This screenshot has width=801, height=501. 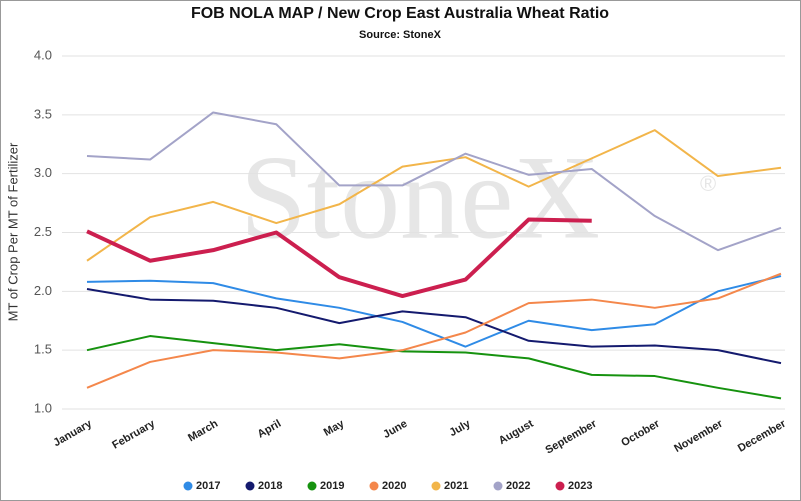 I want to click on chart-subtitle: Source: StoneX, so click(x=400, y=35).